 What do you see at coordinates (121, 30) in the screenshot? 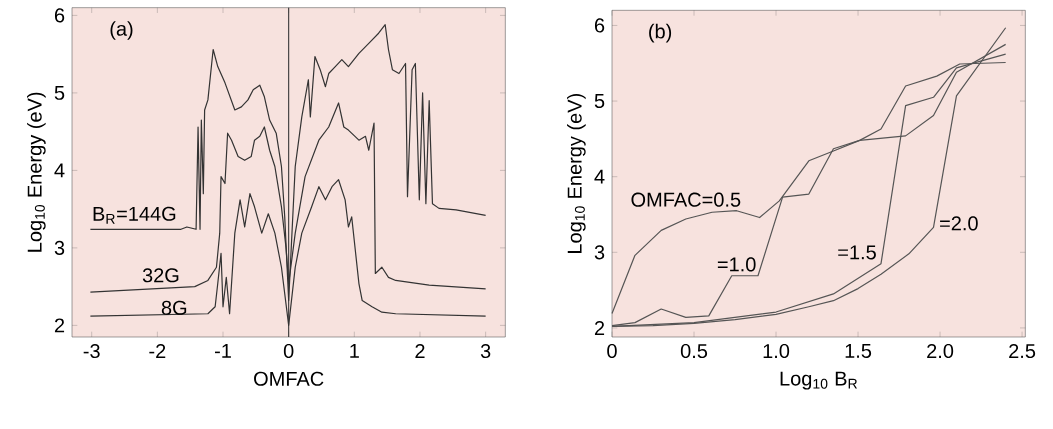
I see `text: (a)` at bounding box center [121, 30].